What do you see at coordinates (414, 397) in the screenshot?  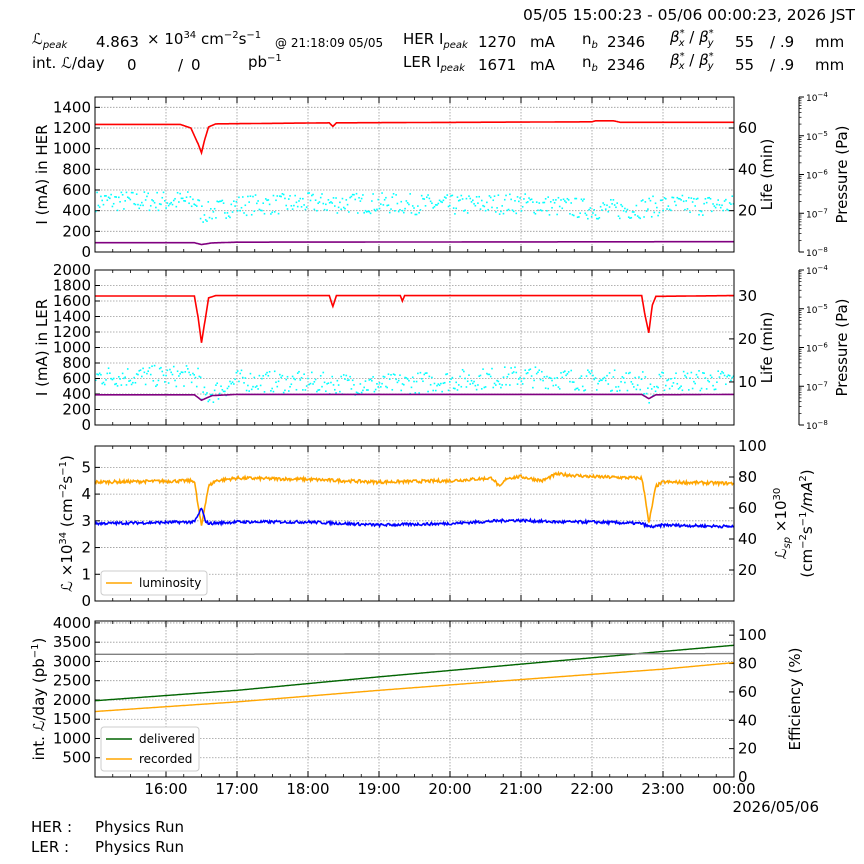 I see `series-pressure` at bounding box center [414, 397].